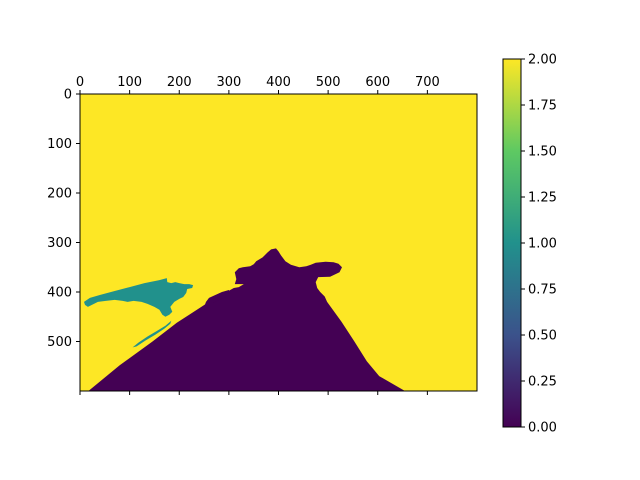 Image resolution: width=640 pixels, height=480 pixels. What do you see at coordinates (59, 342) in the screenshot?
I see `y-tick-label: 500` at bounding box center [59, 342].